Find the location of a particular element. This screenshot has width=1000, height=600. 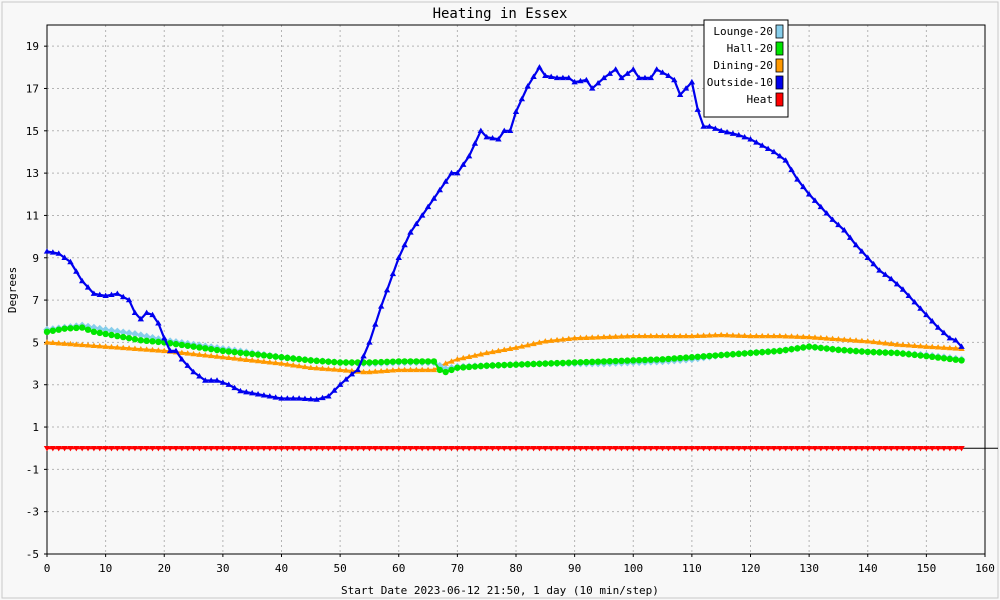

y-tick-label: -5 is located at coordinates (32, 554).